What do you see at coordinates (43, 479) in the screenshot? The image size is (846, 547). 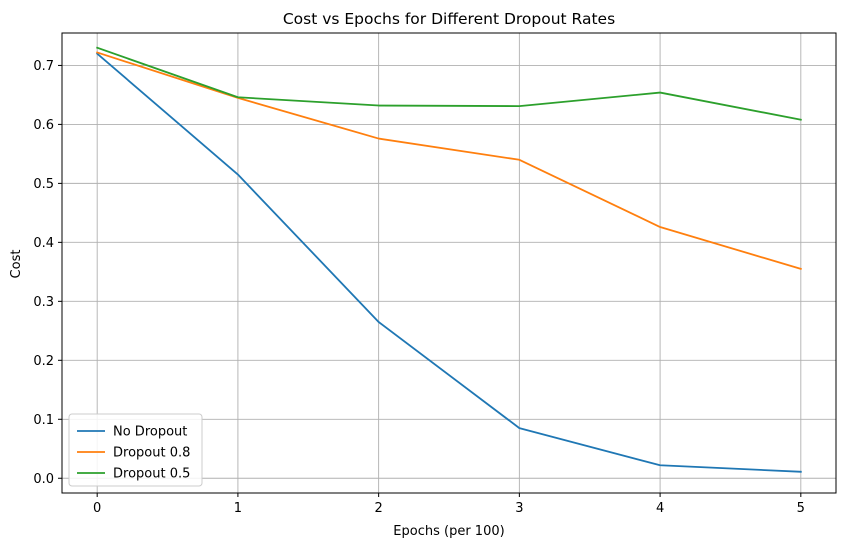 I see `y-tick-label: 0.0` at bounding box center [43, 479].